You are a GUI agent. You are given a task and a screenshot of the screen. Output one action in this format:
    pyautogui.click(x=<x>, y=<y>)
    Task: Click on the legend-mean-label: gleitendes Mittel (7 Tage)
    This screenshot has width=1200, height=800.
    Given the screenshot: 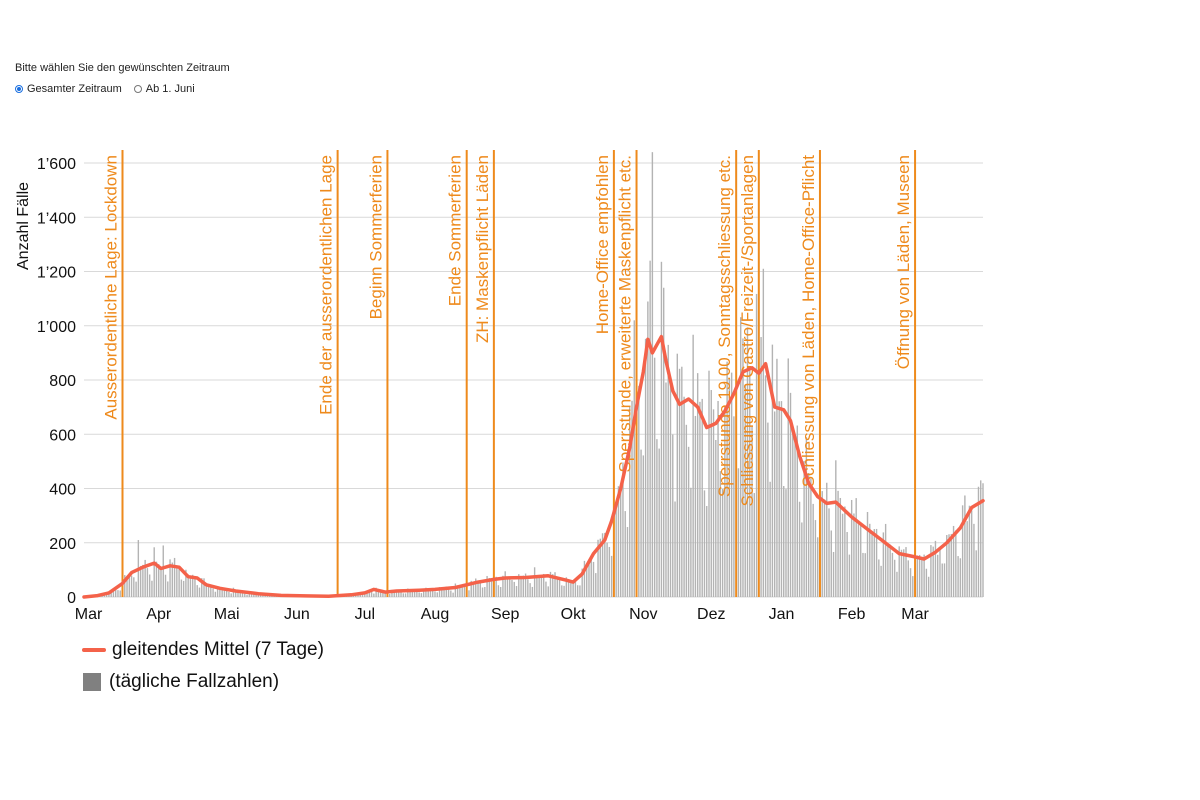 What is the action you would take?
    pyautogui.click(x=218, y=649)
    